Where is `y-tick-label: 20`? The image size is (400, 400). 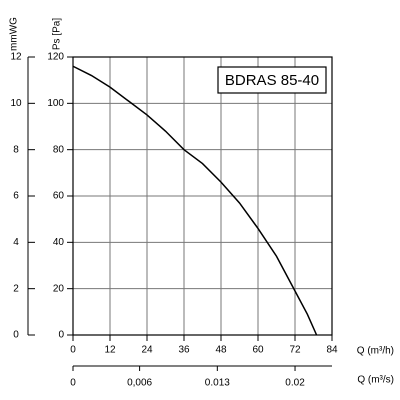
y-tick-label: 20 is located at coordinates (59, 288).